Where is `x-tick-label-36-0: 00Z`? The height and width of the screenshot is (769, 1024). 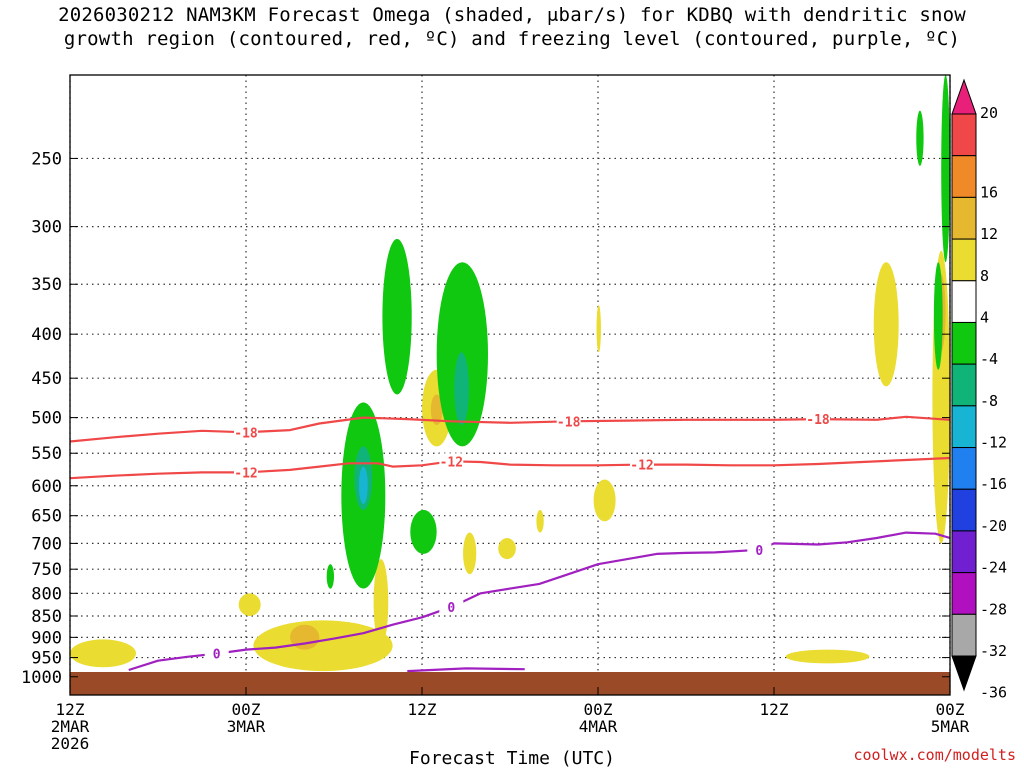 x-tick-label-36-0: 00Z is located at coordinates (598, 709).